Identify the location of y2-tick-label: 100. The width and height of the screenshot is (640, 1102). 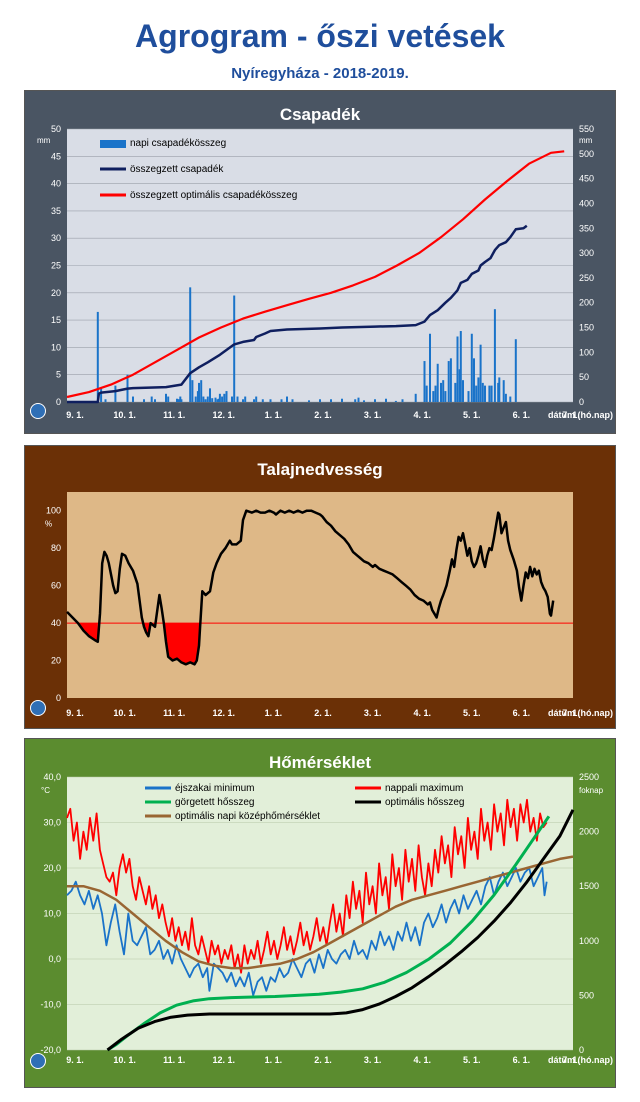
(586, 352).